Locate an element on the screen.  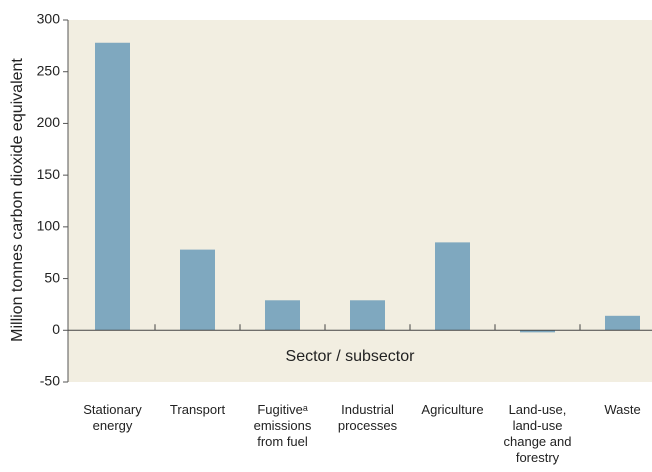
x-tick-label: Waste is located at coordinates (622, 409).